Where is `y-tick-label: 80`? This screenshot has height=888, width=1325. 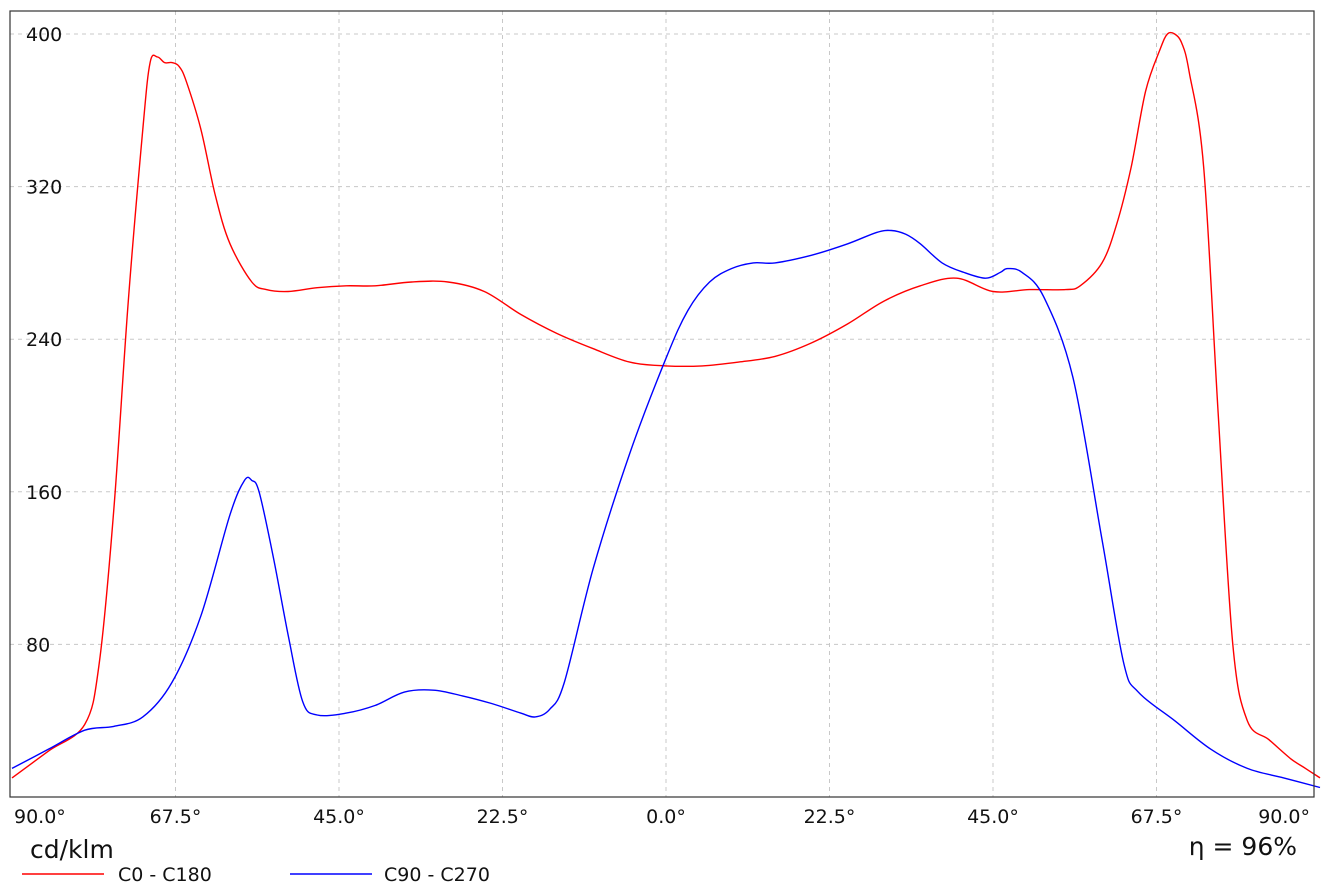 y-tick-label: 80 is located at coordinates (38, 645).